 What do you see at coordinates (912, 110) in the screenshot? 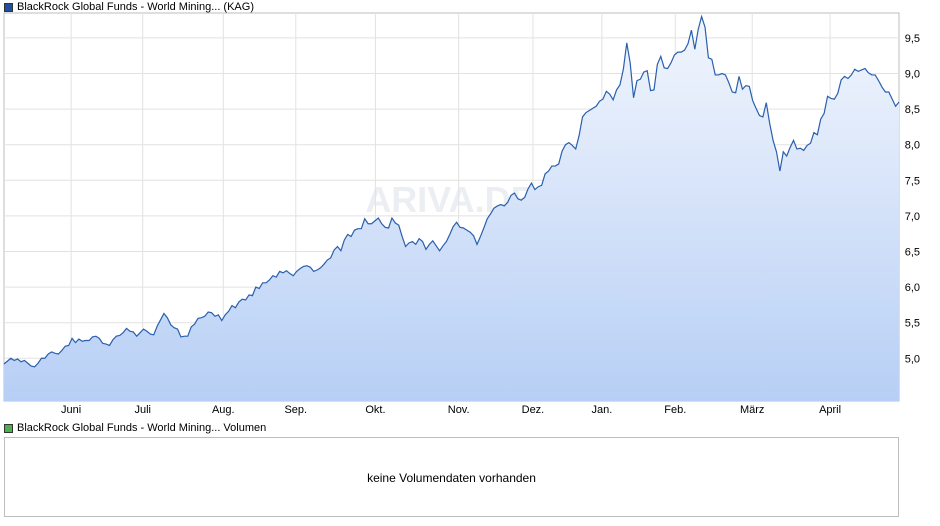
I see `y-tick-label: 8,5` at bounding box center [912, 110].